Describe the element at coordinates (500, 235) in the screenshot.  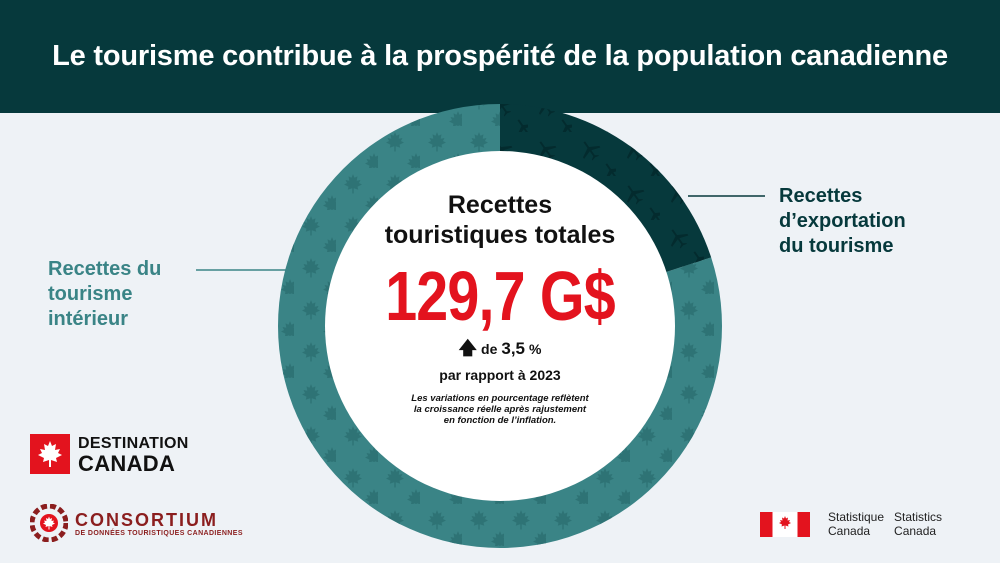
I see `center-title-line-2: touristiques totales` at that location.